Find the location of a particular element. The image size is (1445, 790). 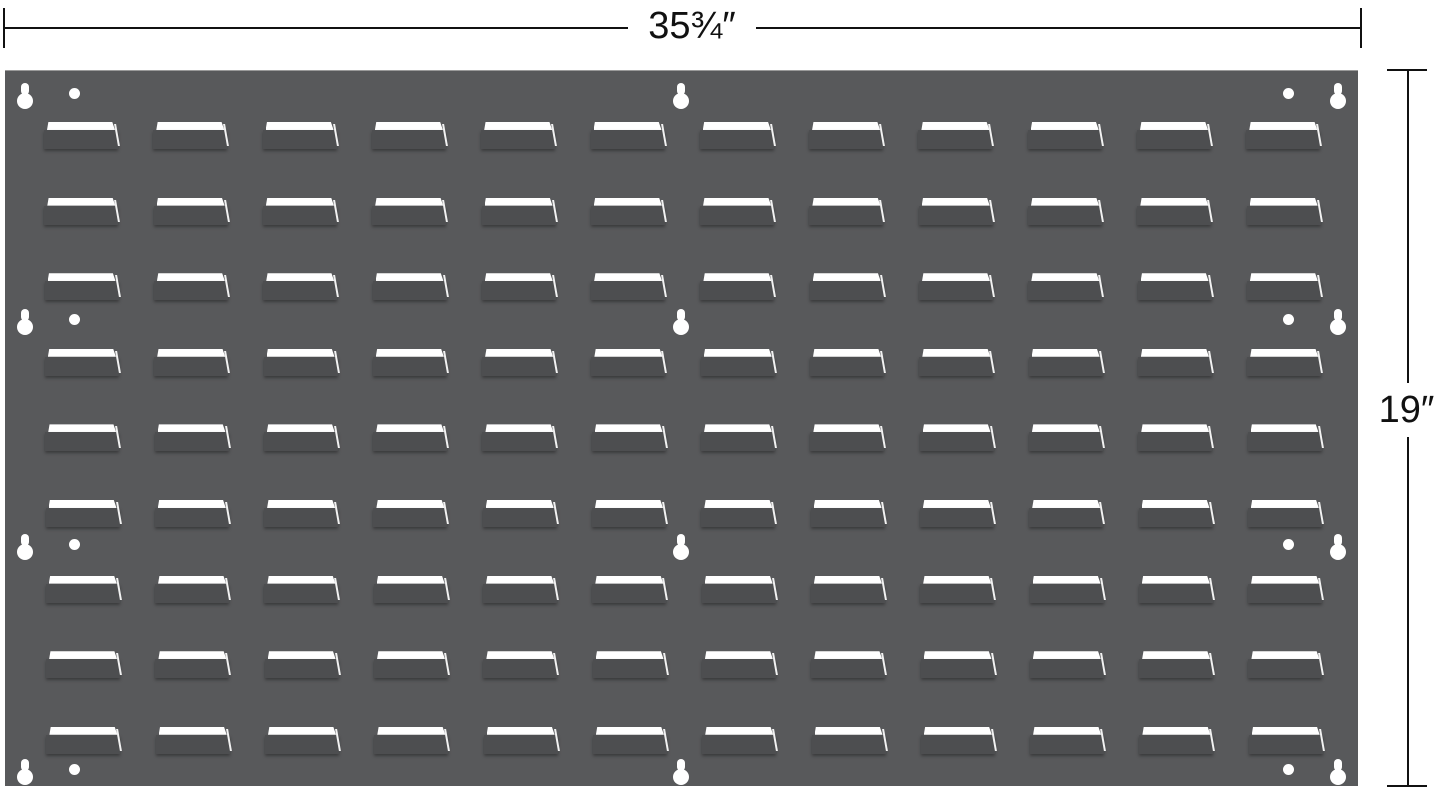

height-label: 19″ is located at coordinates (1406, 410).